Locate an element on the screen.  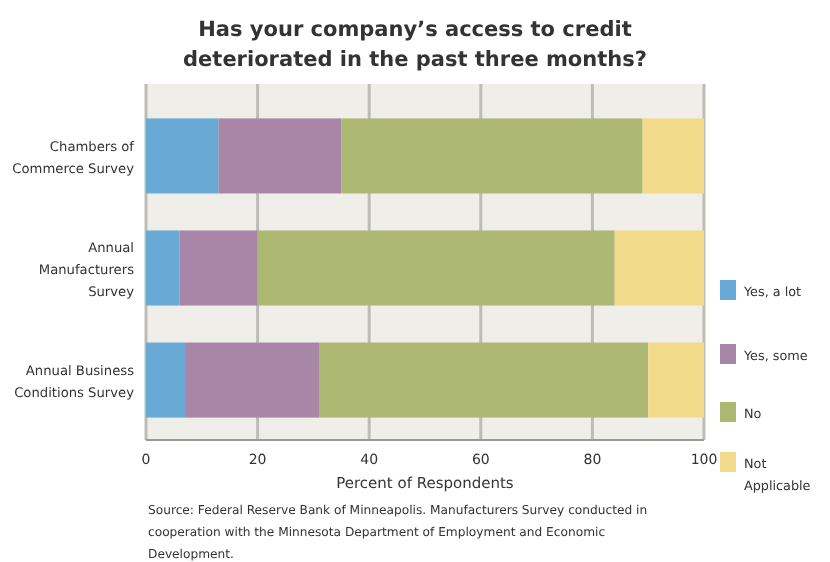
chart-title: Has your company’s access to credit deteriorated in the past three months? is located at coordinates (415, 45).